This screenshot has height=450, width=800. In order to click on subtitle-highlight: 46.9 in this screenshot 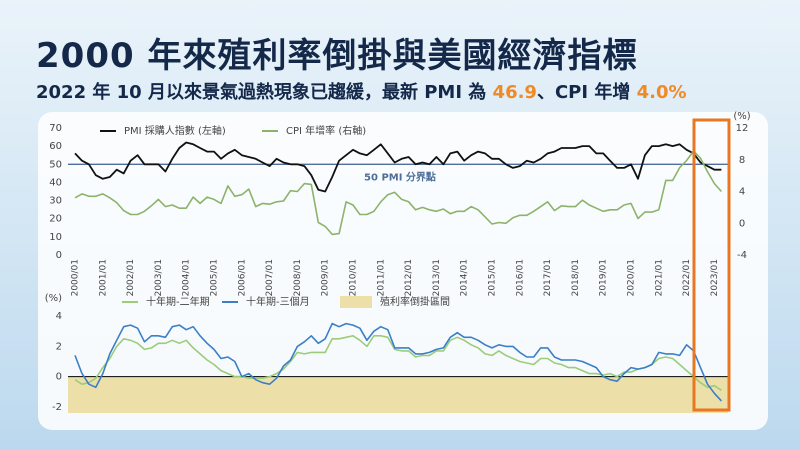, I will do `click(514, 92)`.